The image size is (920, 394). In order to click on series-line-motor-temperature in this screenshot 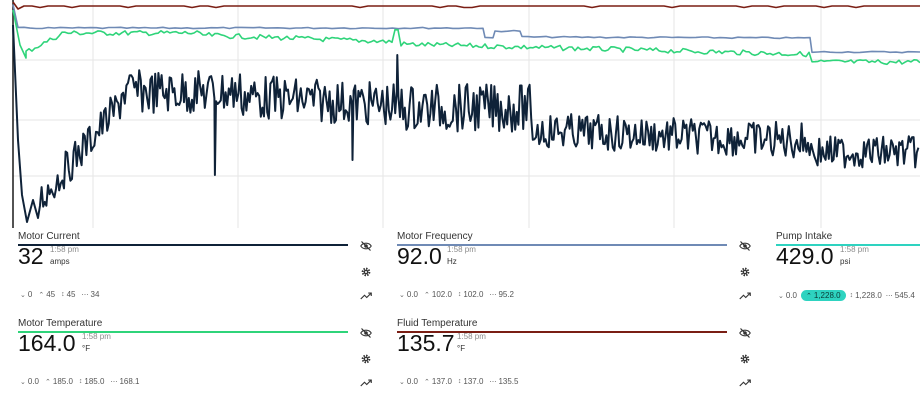, I will do `click(466, 37)`.